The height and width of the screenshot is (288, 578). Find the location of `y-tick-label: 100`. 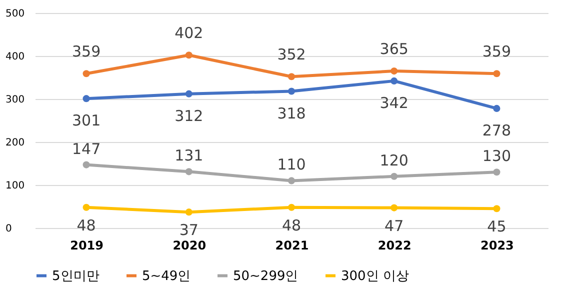

y-tick-label: 100 is located at coordinates (15, 186).